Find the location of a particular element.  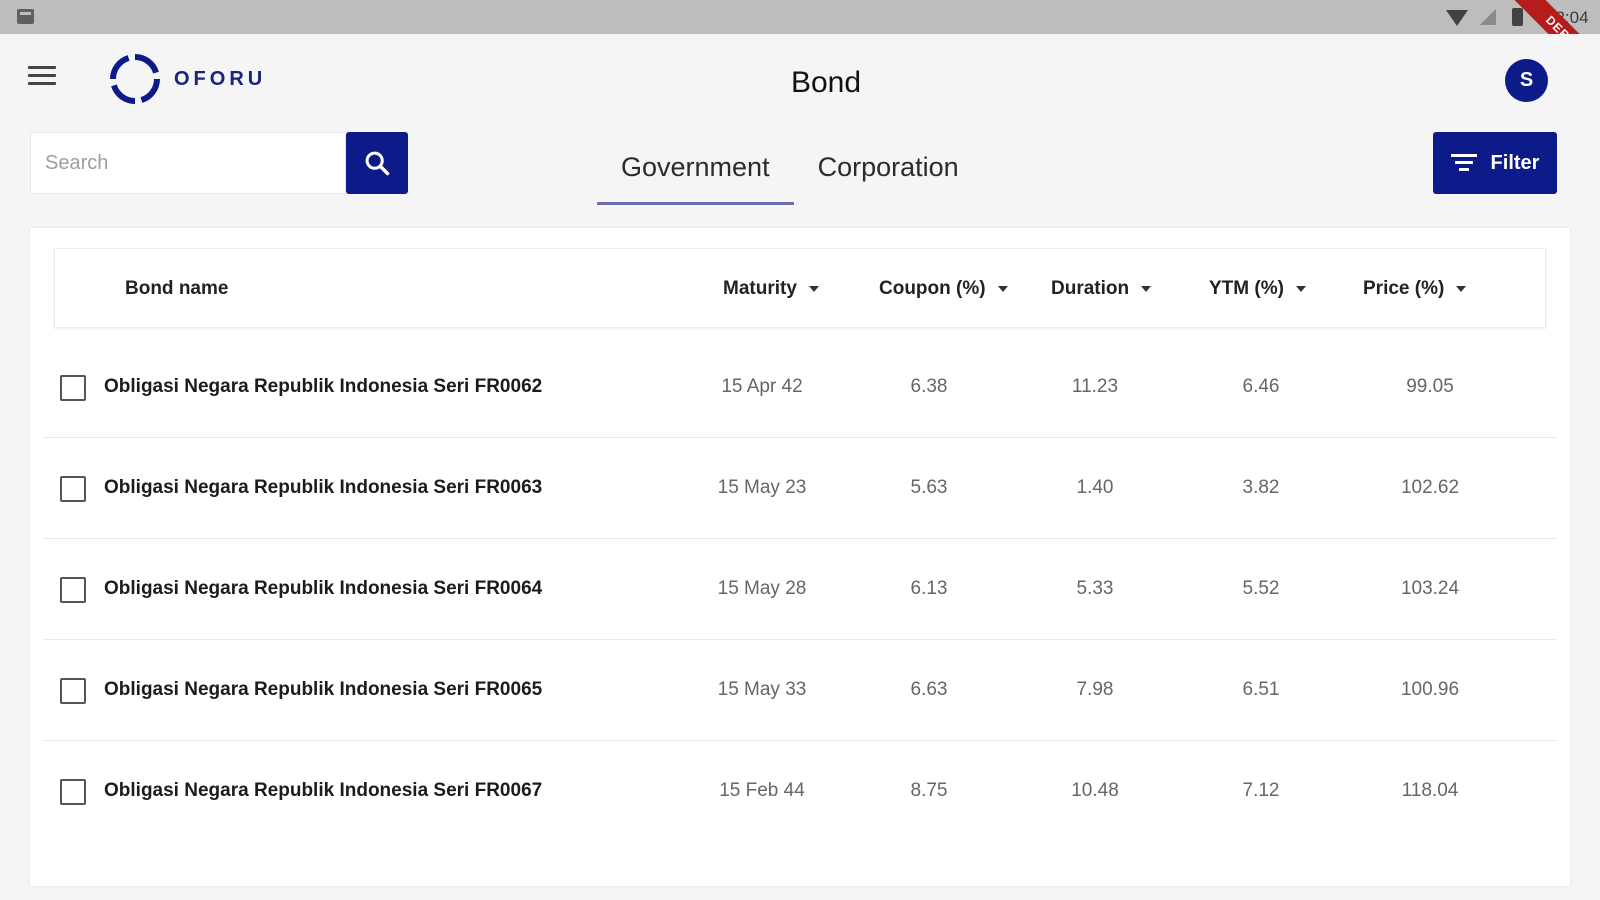

column-header-ytm-label: YTM (%) is located at coordinates (1246, 288).